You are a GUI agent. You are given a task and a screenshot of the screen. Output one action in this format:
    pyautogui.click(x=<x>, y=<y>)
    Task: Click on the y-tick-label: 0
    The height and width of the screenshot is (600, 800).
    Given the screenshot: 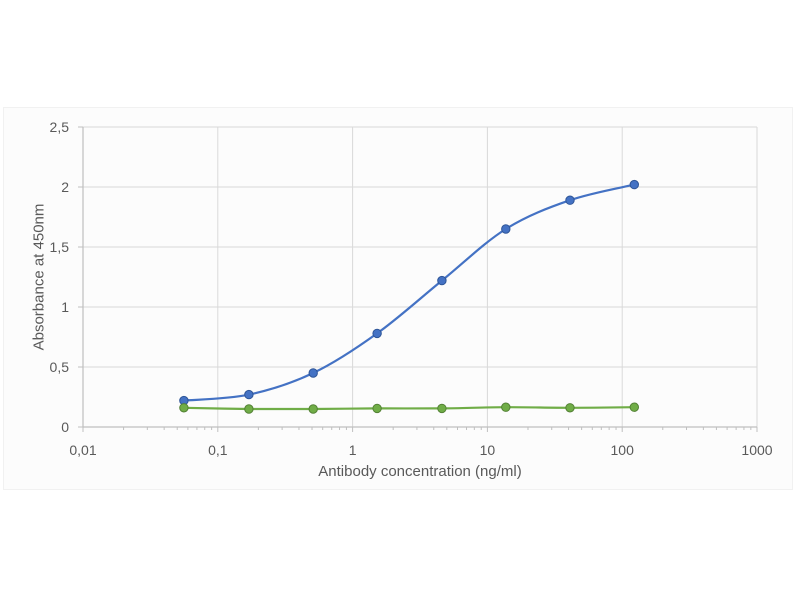 What is the action you would take?
    pyautogui.click(x=65, y=427)
    